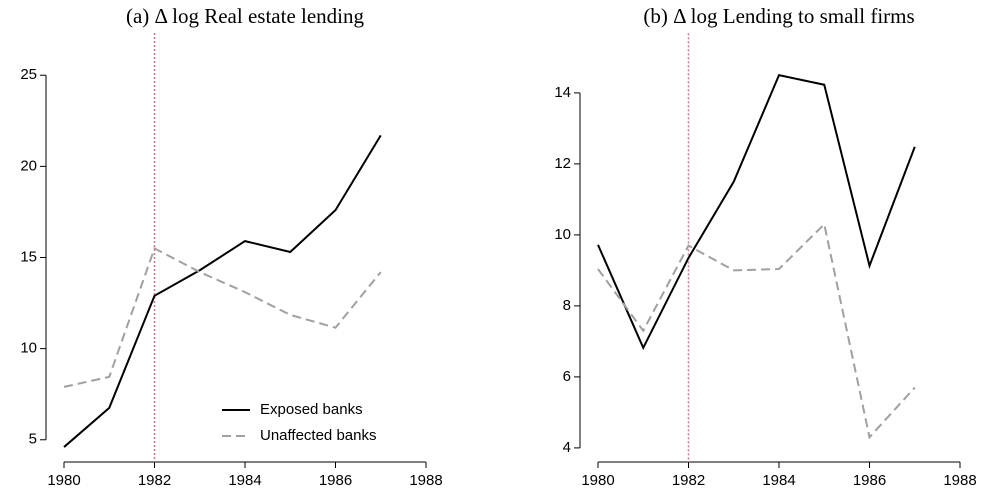 The width and height of the screenshot is (982, 499). What do you see at coordinates (318, 435) in the screenshot?
I see `legend-label: Unaffected banks` at bounding box center [318, 435].